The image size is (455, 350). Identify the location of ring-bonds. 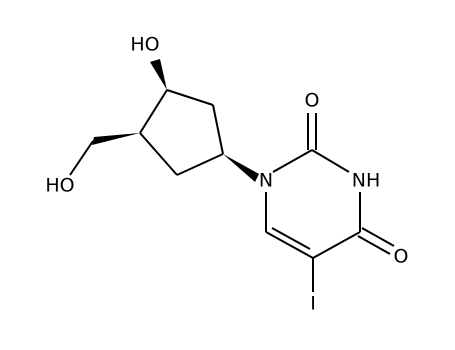
(181, 132).